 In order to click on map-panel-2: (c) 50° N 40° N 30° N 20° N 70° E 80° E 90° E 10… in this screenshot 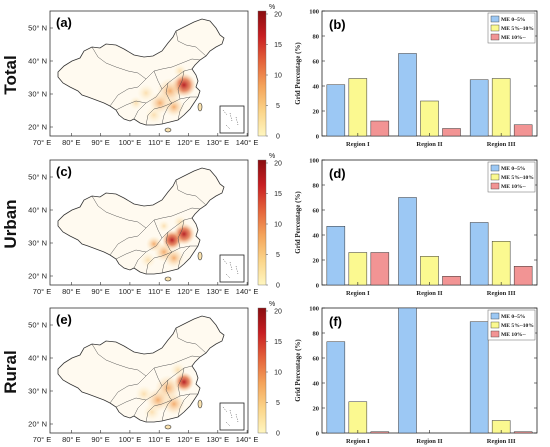, I will do `click(143, 227)`.